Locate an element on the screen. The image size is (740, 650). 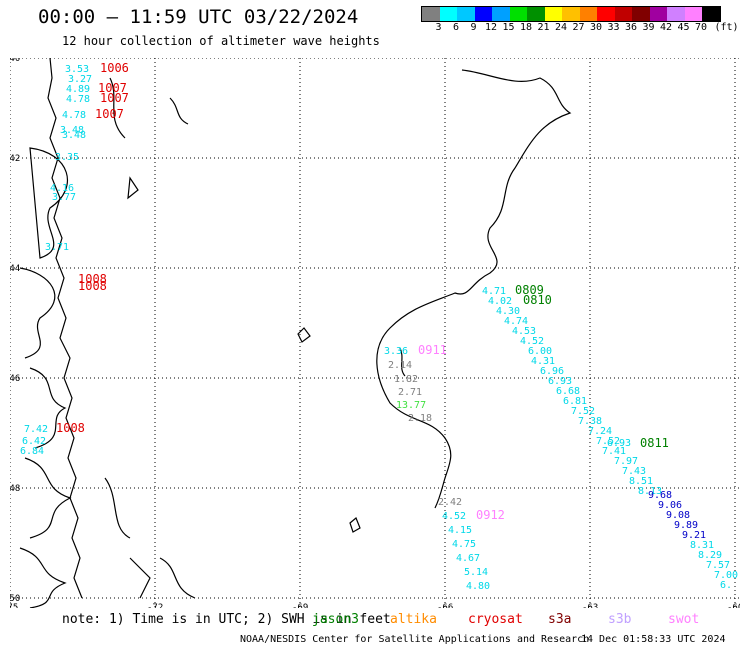
wave-height-label: 4.89 is located at coordinates (78, 89).